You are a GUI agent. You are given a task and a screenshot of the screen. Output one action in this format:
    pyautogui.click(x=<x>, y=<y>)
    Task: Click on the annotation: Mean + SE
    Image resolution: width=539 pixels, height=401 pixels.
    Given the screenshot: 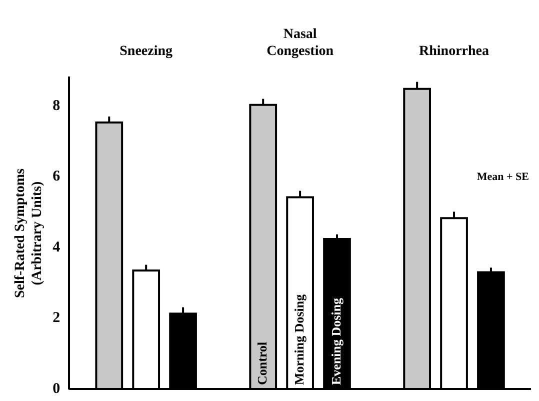 What is the action you would take?
    pyautogui.click(x=502, y=177)
    